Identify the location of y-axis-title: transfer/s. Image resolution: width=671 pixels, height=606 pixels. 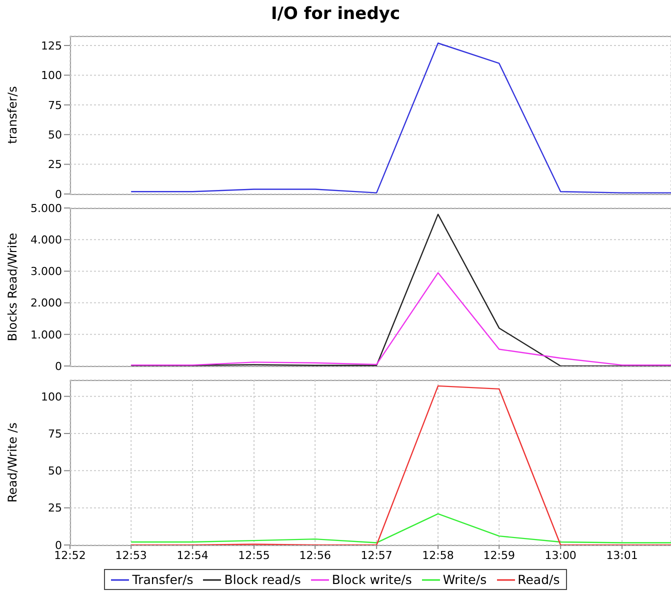
(12, 115).